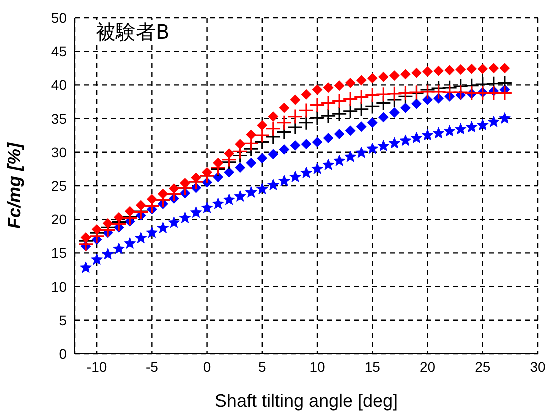 Image resolution: width=547 pixels, height=417 pixels. Describe the element at coordinates (262, 366) in the screenshot. I see `x-tick-label: 5` at that location.